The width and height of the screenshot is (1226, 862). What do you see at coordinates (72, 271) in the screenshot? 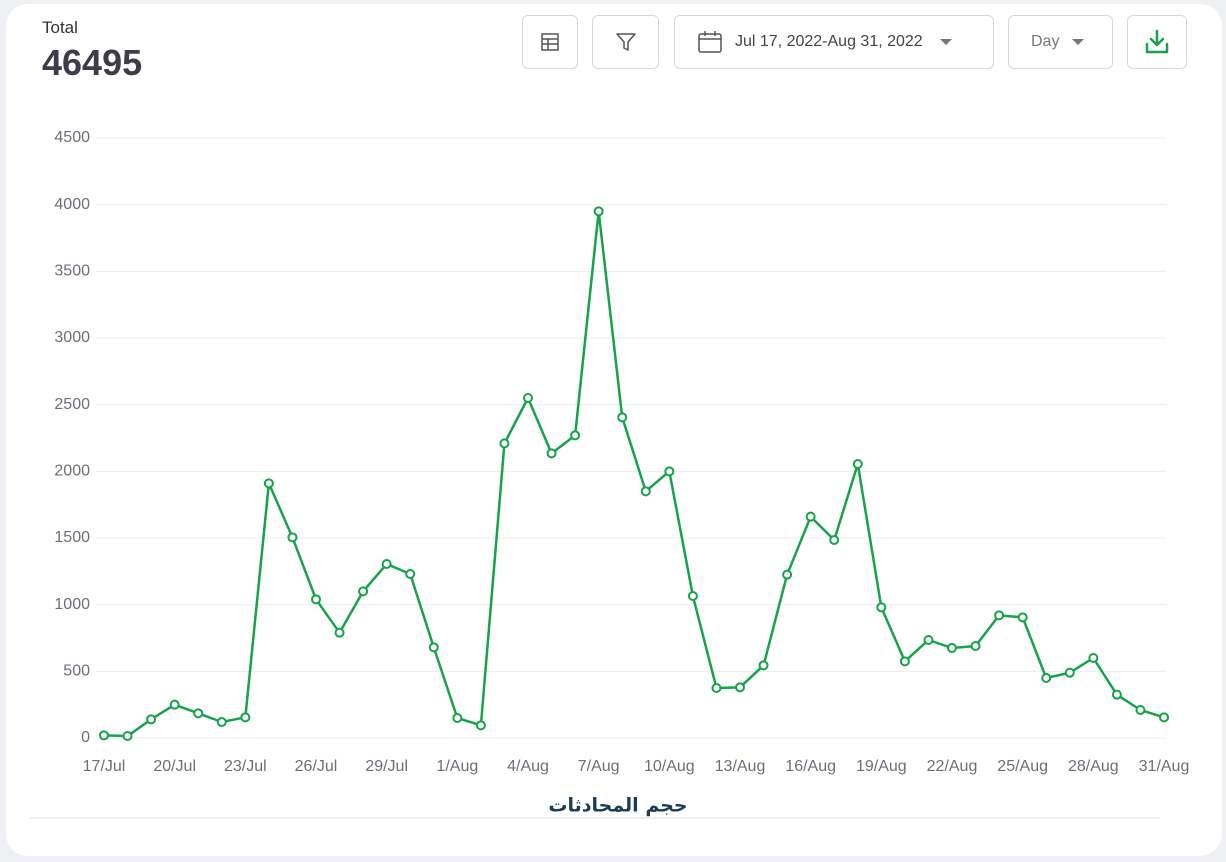
I see `y-tick-label: 3500` at bounding box center [72, 271].